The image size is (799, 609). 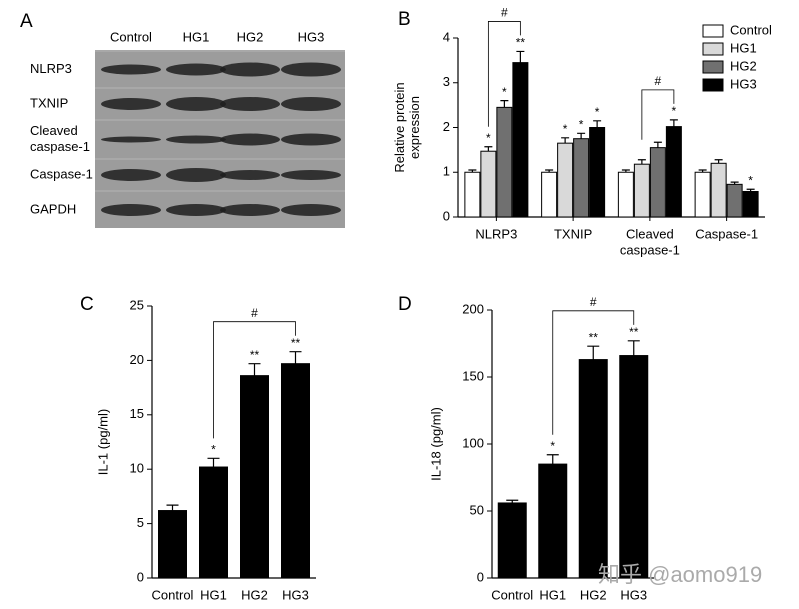 I want to click on y-tick-label: 1, so click(x=446, y=171).